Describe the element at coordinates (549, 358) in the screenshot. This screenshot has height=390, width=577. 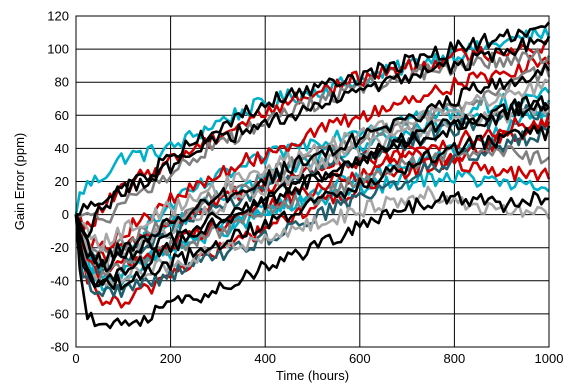
I see `x-tick-label: 1000` at that location.